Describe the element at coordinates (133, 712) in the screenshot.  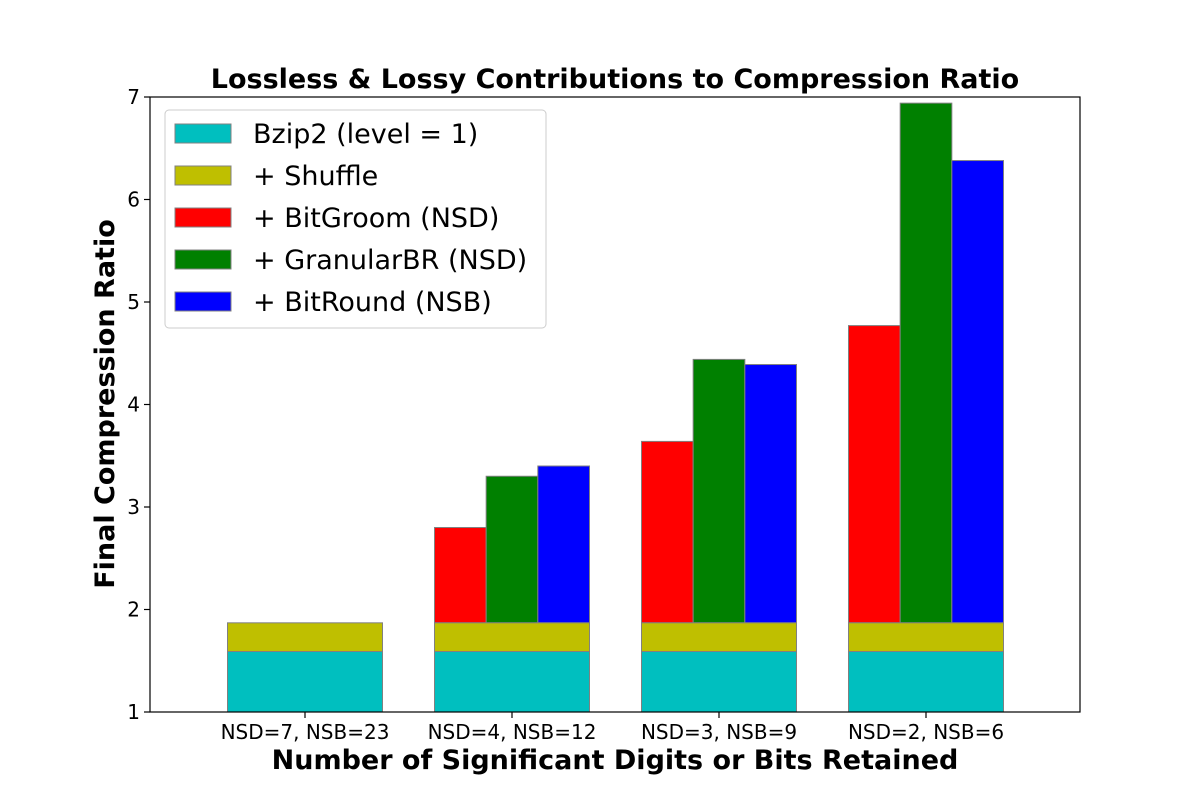
I see `y-tick-label-0: 1` at that location.